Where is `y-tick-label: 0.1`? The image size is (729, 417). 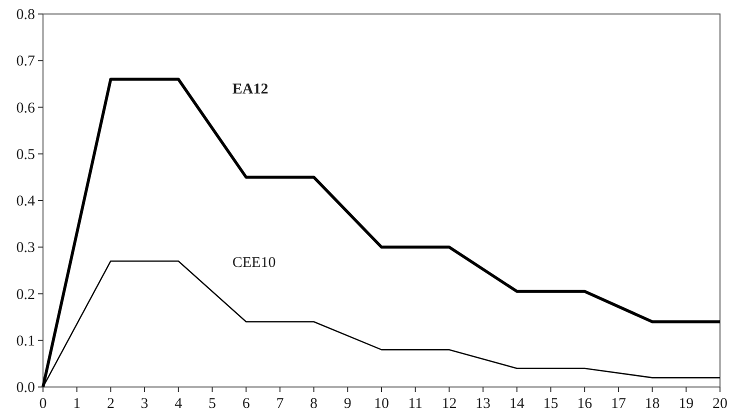
y-tick-label: 0.1 is located at coordinates (25, 341).